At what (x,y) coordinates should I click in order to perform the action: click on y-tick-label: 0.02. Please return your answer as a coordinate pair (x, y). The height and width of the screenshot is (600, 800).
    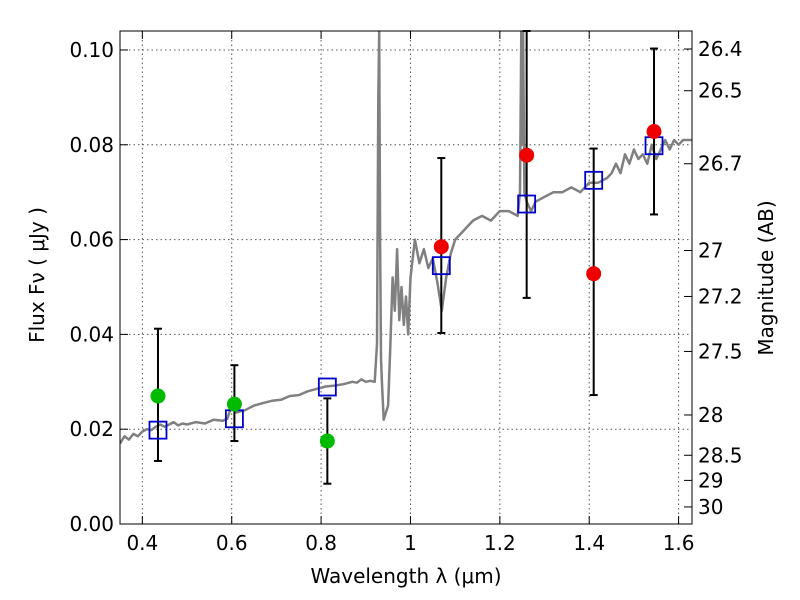
    Looking at the image, I should click on (91, 429).